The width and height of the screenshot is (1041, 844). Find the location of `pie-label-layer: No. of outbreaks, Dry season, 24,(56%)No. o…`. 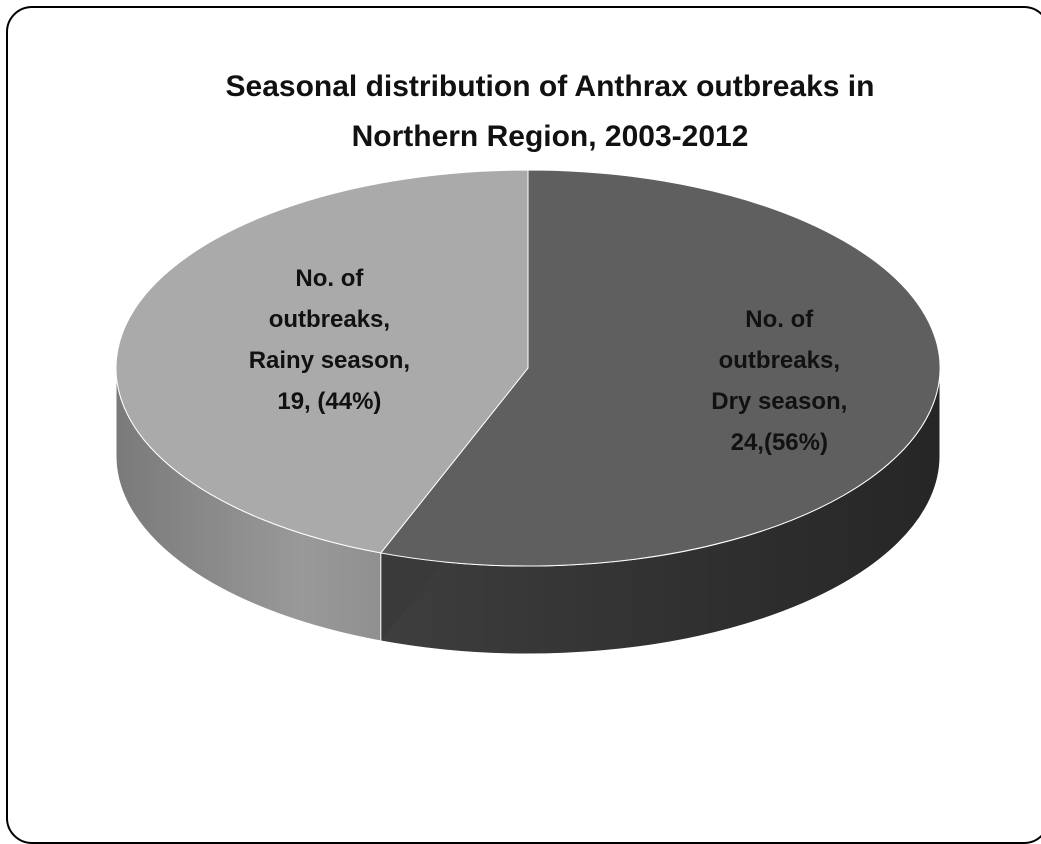

pie-label-layer: No. of outbreaks, Dry season, 24,(56%)No. o… is located at coordinates (548, 360).